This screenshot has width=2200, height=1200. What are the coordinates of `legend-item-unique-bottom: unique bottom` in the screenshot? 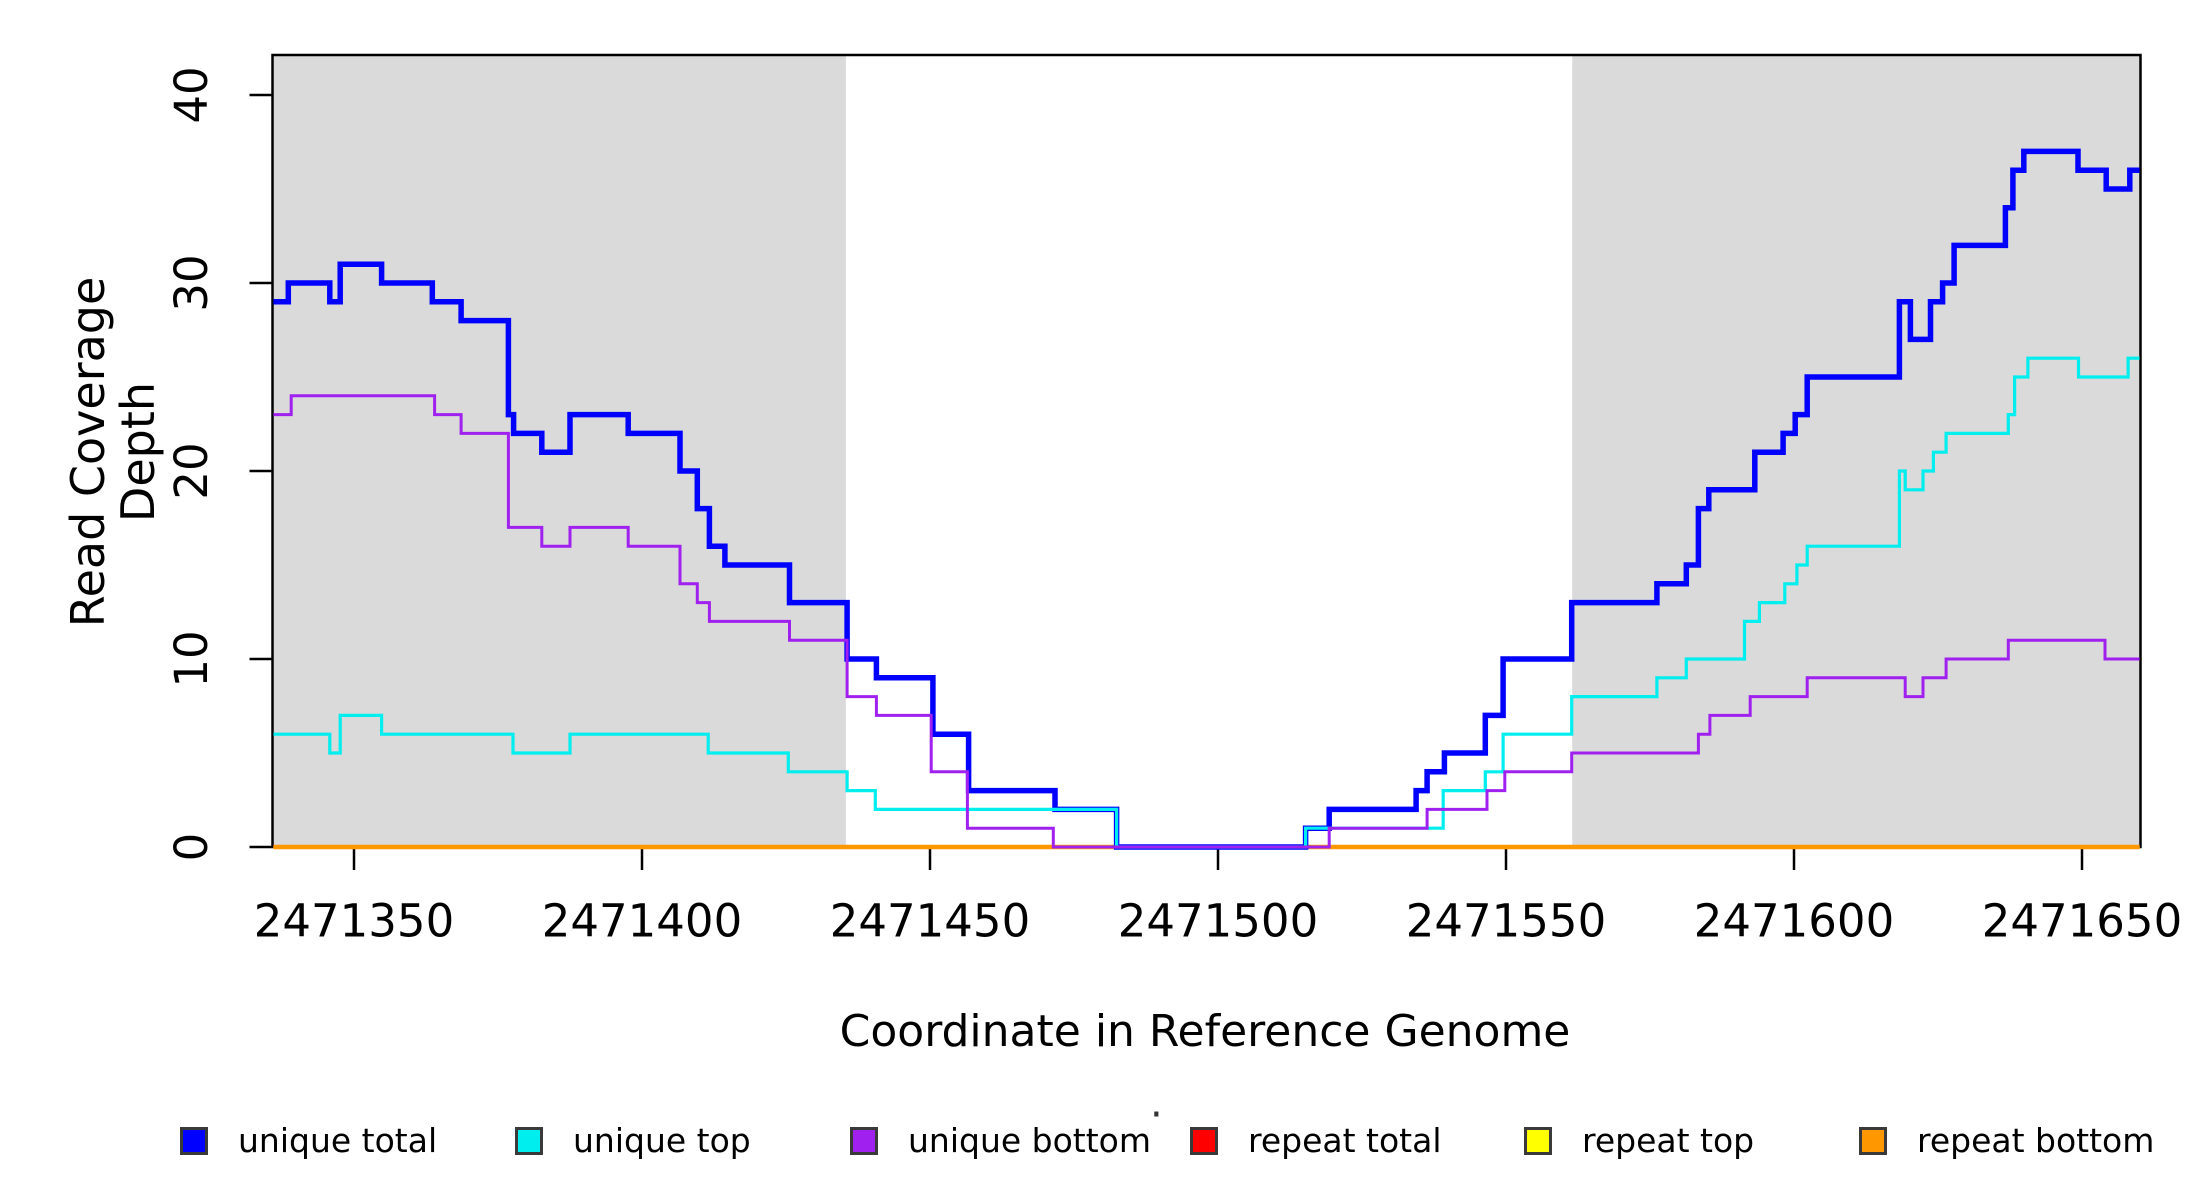 It's located at (1000, 1140).